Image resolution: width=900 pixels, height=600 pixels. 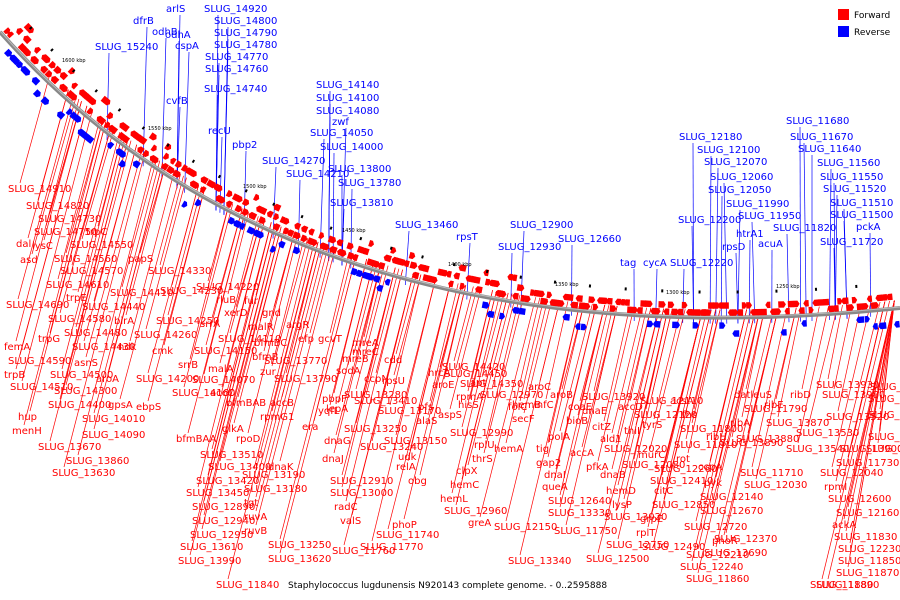 I want to click on forward-gene-label: SLUG_12890, so click(x=223, y=507).